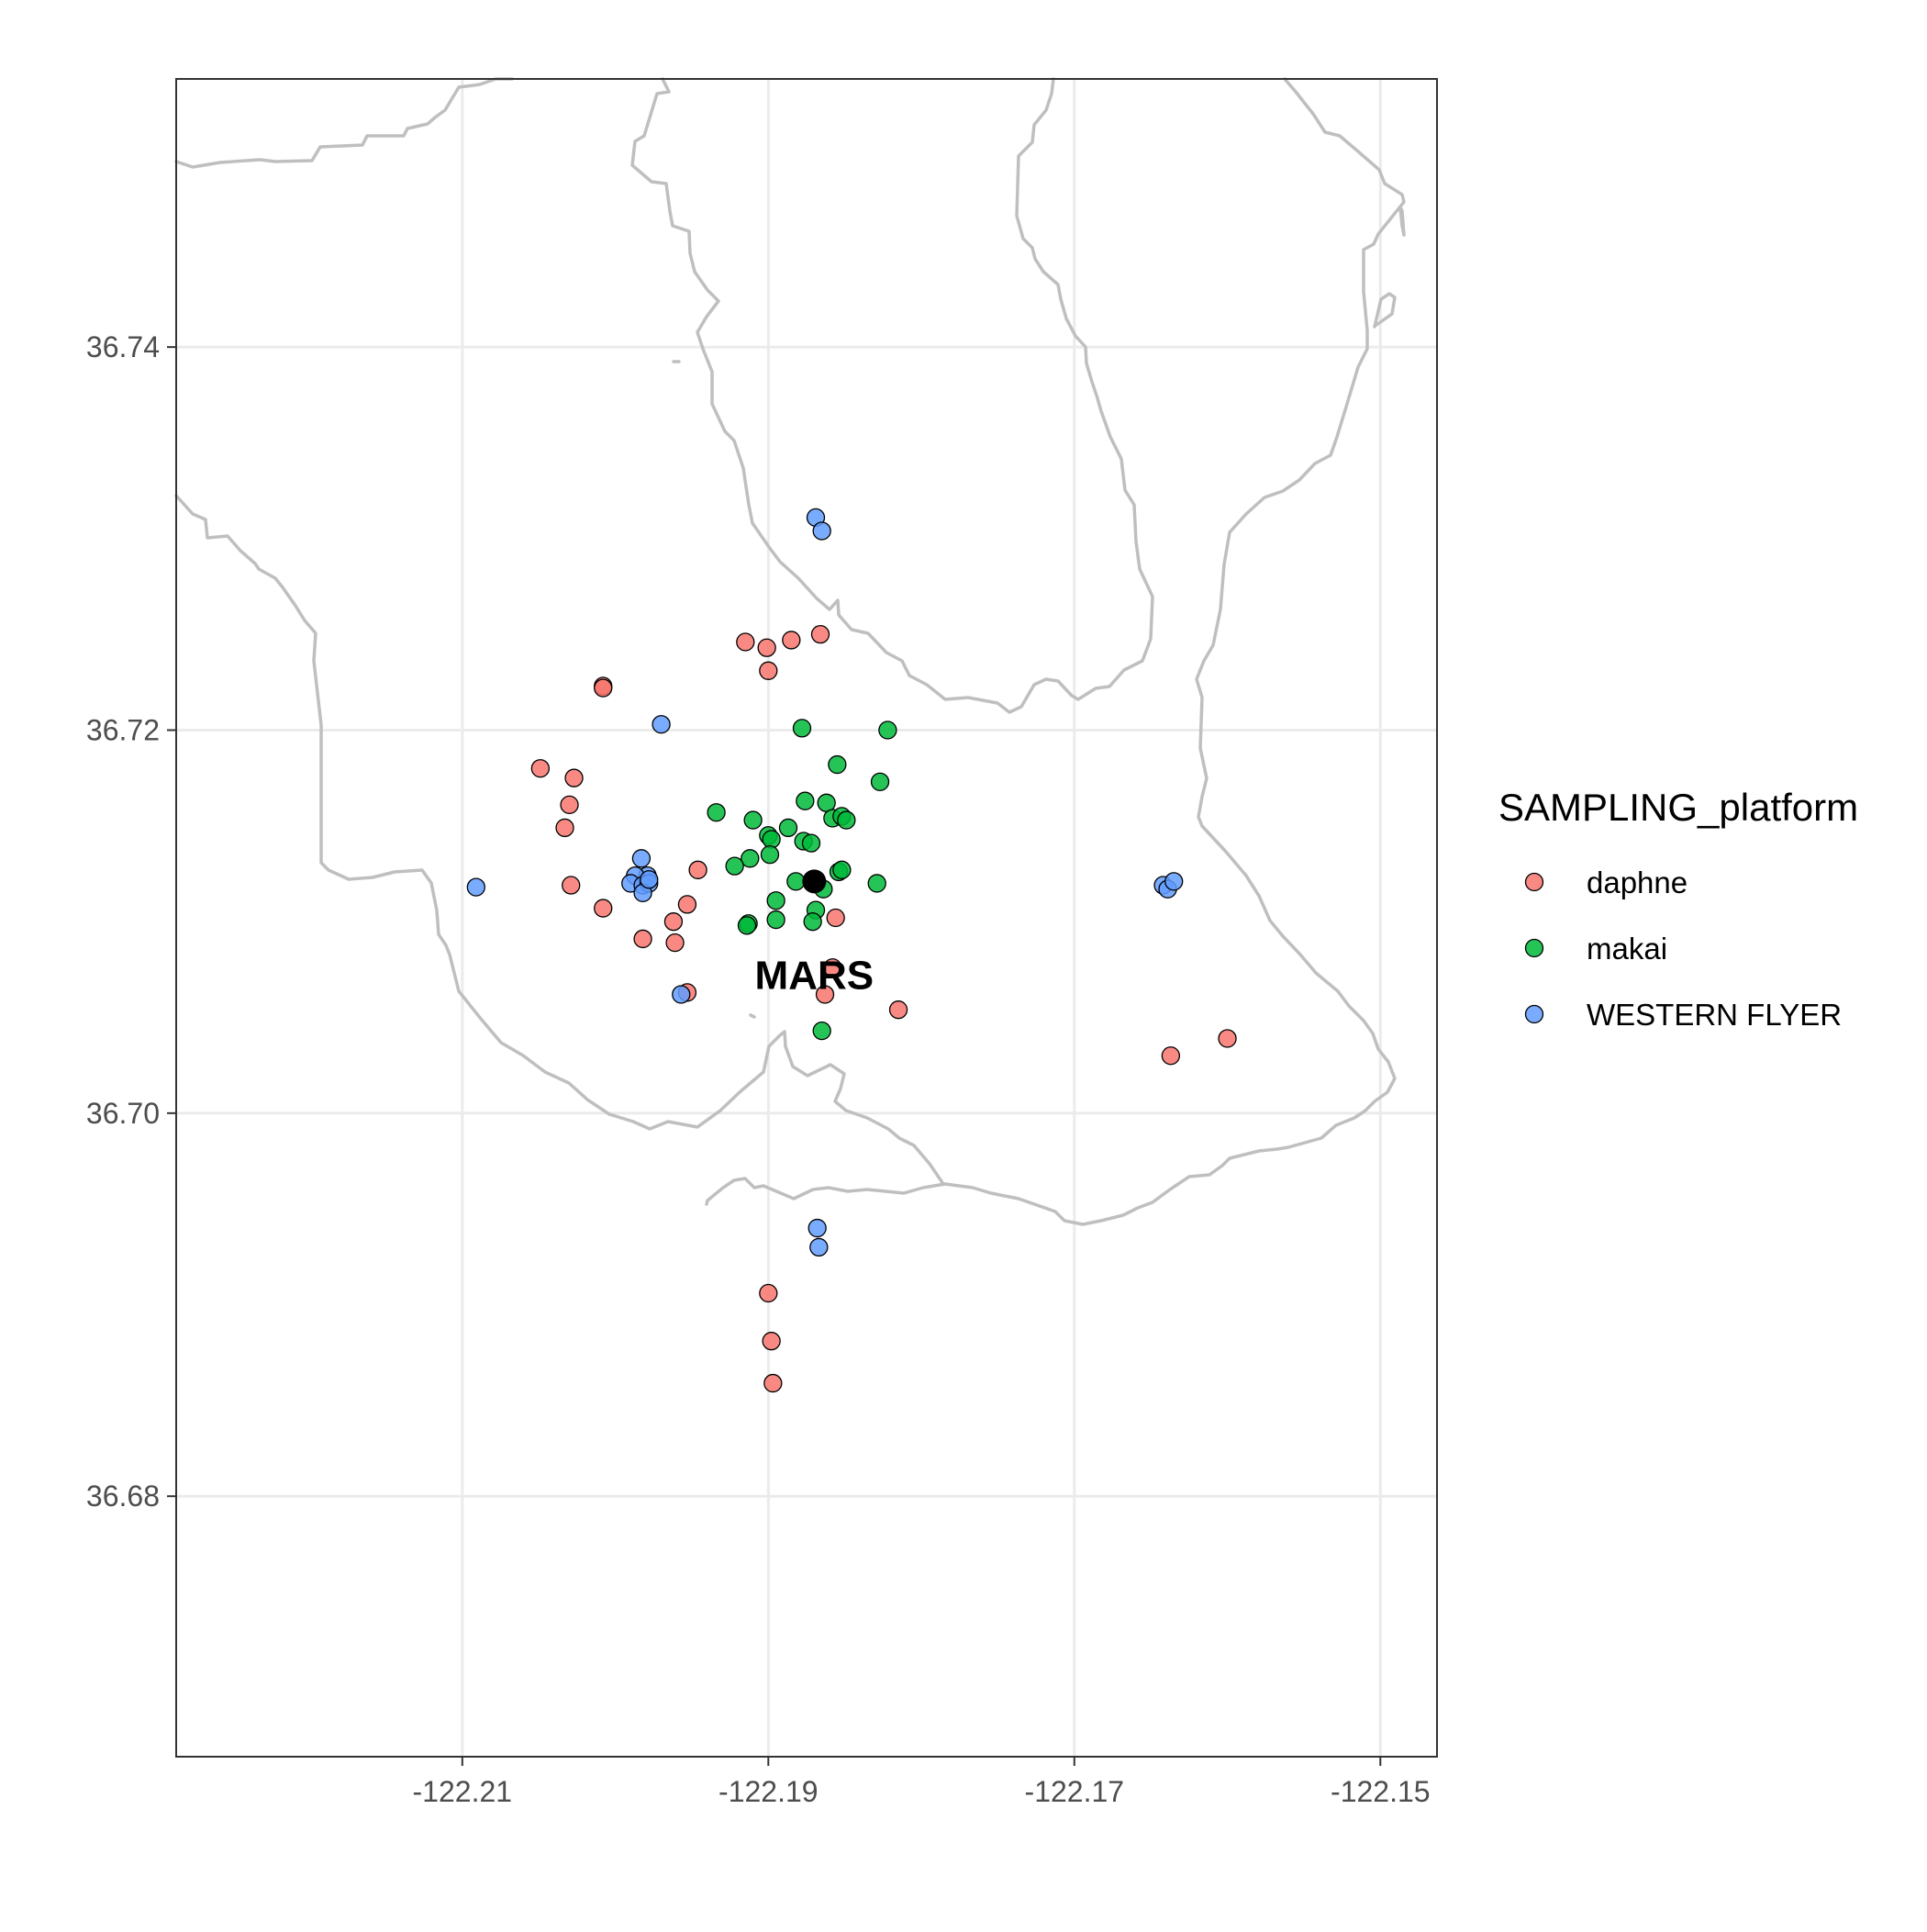 Image resolution: width=1927 pixels, height=1932 pixels. What do you see at coordinates (1627, 949) in the screenshot?
I see `legend-label-1: makai` at bounding box center [1627, 949].